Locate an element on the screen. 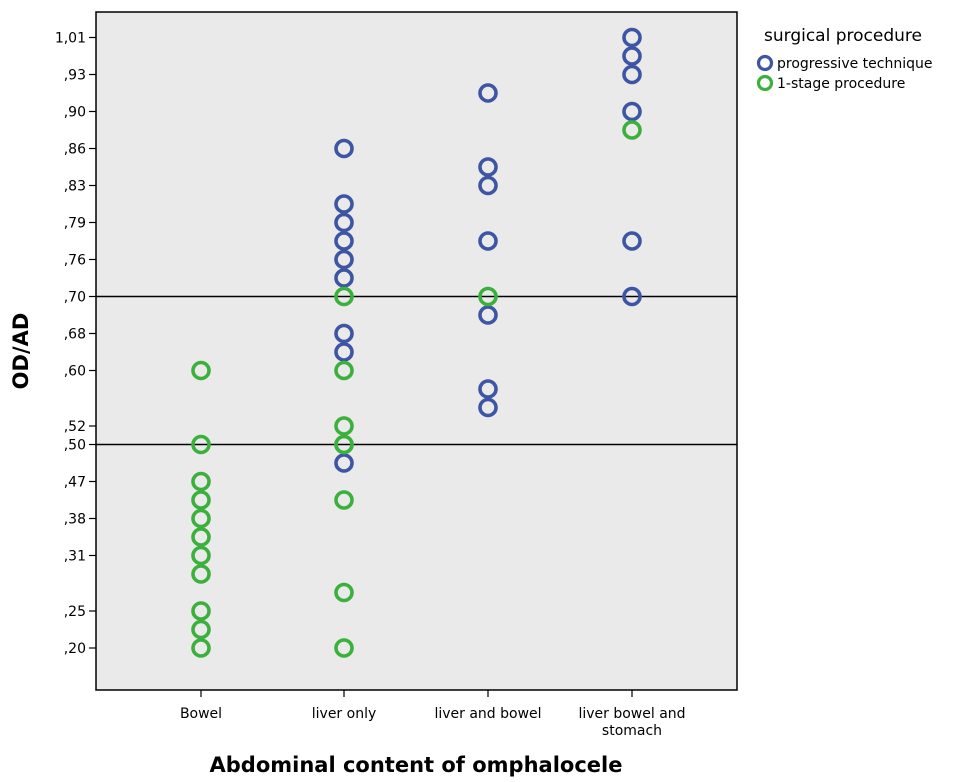 Image resolution: width=965 pixels, height=782 pixels. y-tick-label: ,47 is located at coordinates (75, 483).